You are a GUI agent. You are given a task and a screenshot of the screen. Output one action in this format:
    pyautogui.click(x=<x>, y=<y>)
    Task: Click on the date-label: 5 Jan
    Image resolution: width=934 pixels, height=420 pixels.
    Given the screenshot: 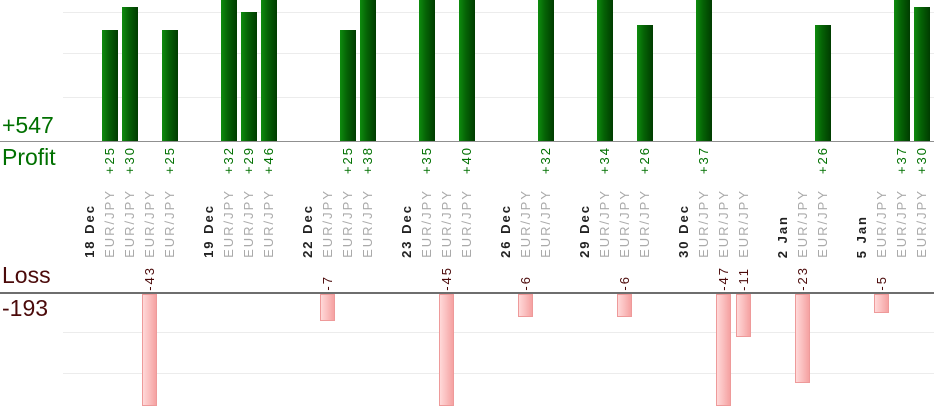 What is the action you would take?
    pyautogui.click(x=861, y=218)
    